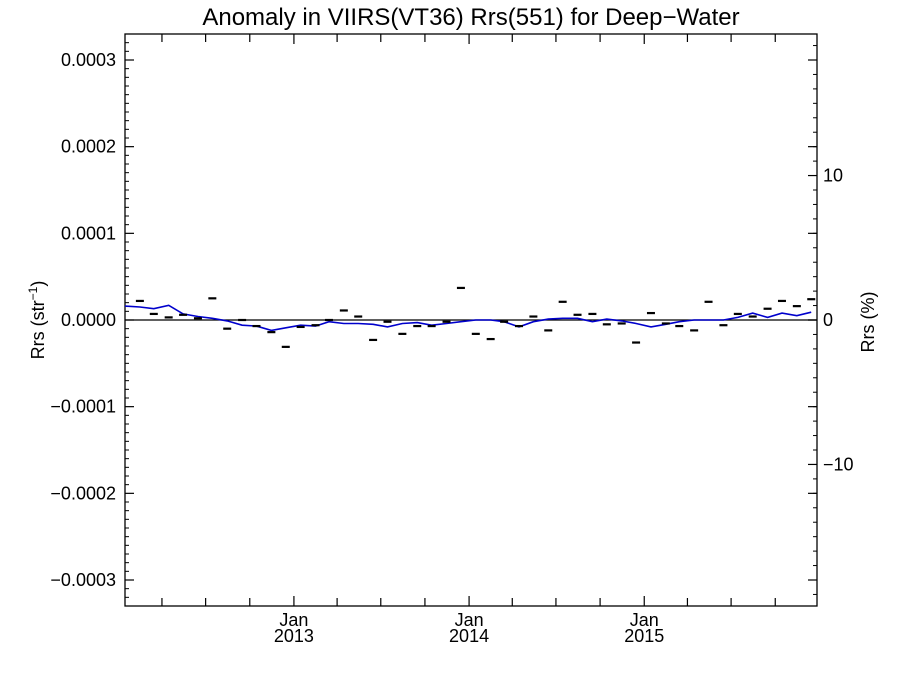 This screenshot has height=675, width=900. What do you see at coordinates (88, 233) in the screenshot?
I see `y-tick-label: 0.0001` at bounding box center [88, 233].